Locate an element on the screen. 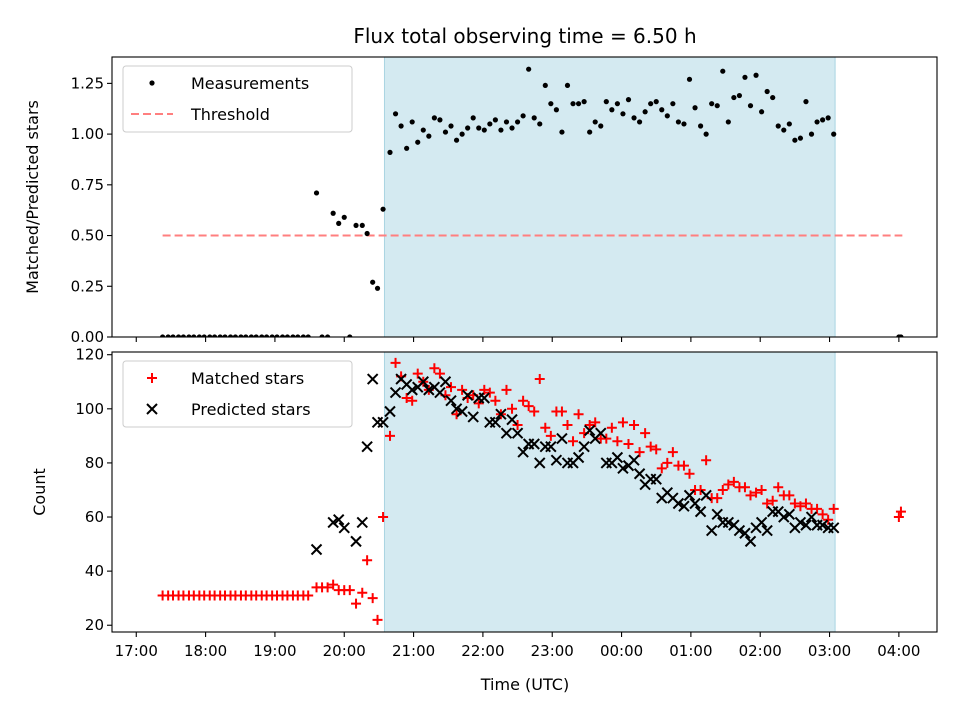 The height and width of the screenshot is (720, 960). y-tick-label: 0.25 is located at coordinates (87, 286).